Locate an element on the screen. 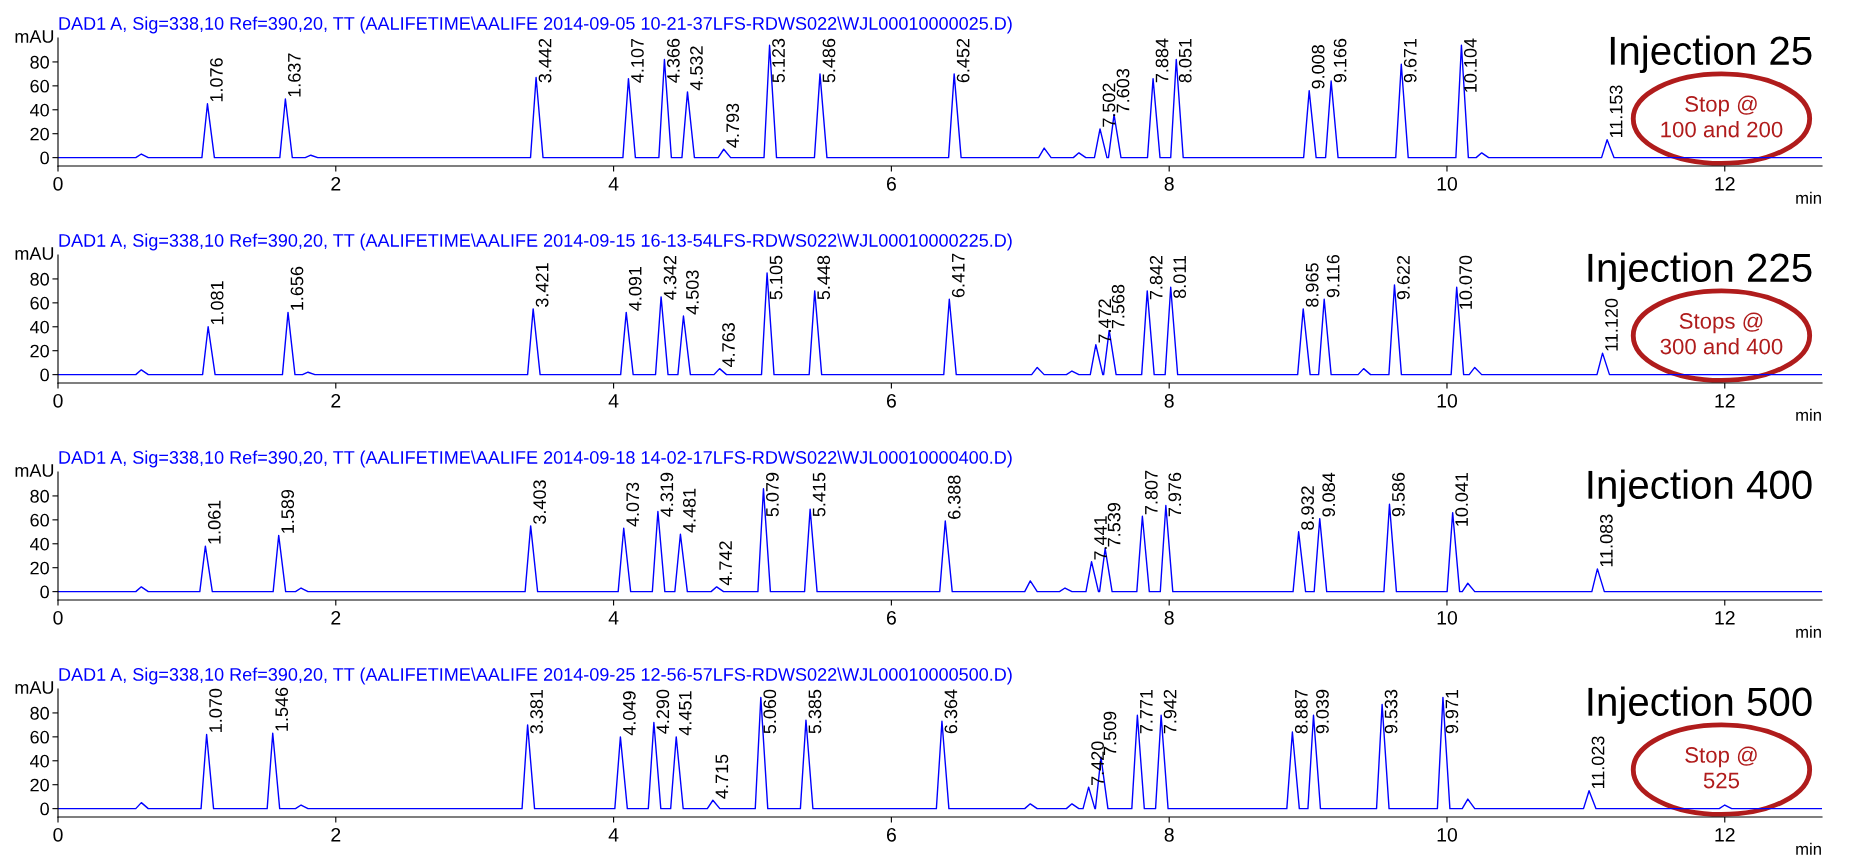  annotation: 5.385 is located at coordinates (815, 711).